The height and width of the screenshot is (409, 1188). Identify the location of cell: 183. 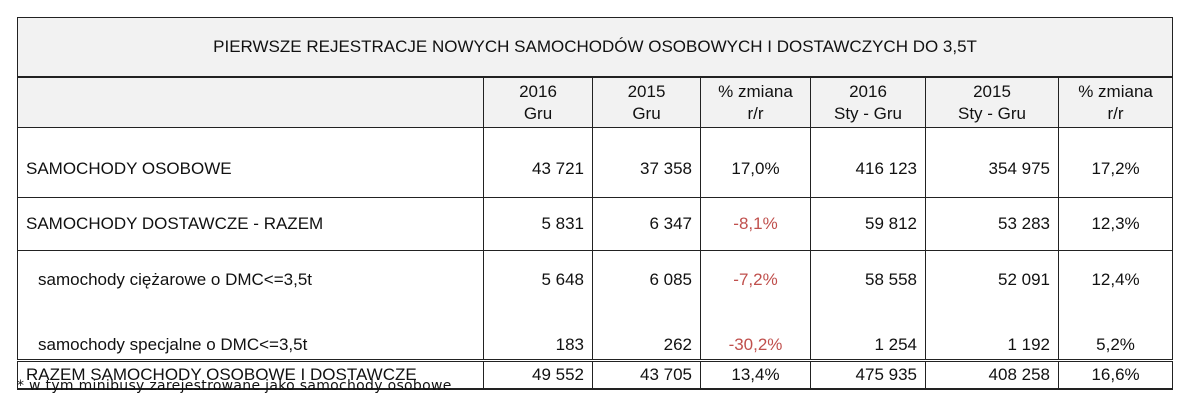
(538, 334).